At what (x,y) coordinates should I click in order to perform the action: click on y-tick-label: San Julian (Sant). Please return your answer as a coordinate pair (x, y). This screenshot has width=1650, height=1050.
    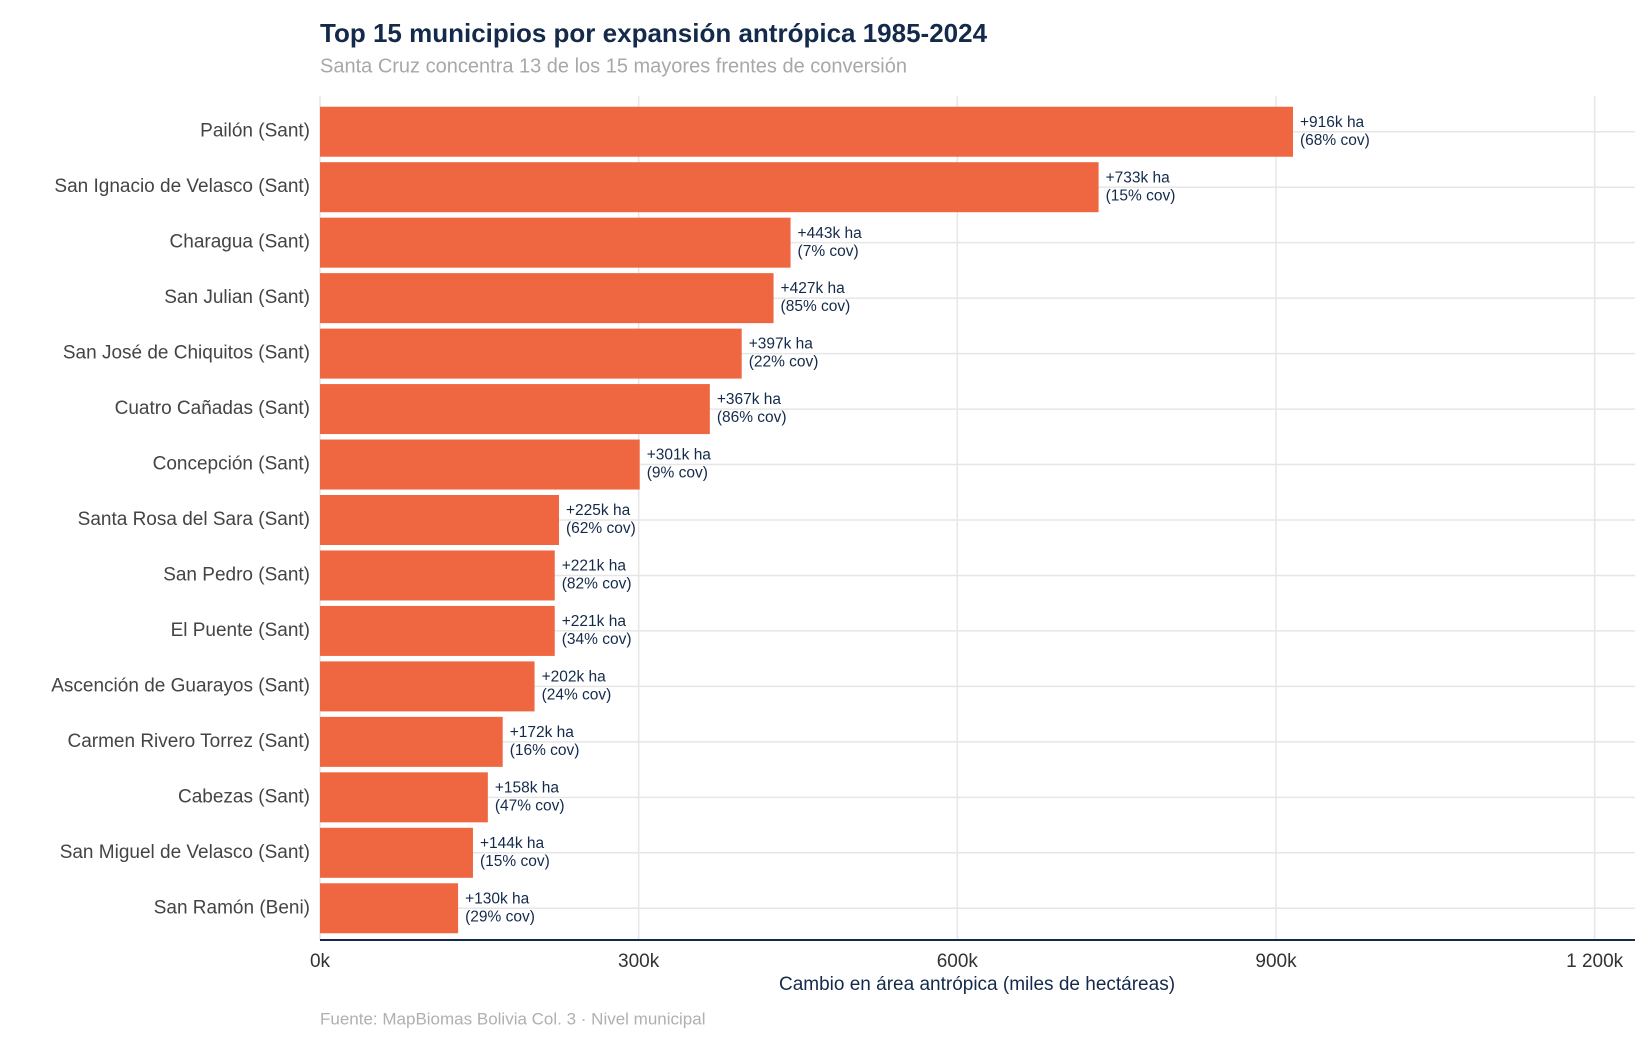
    Looking at the image, I should click on (237, 297).